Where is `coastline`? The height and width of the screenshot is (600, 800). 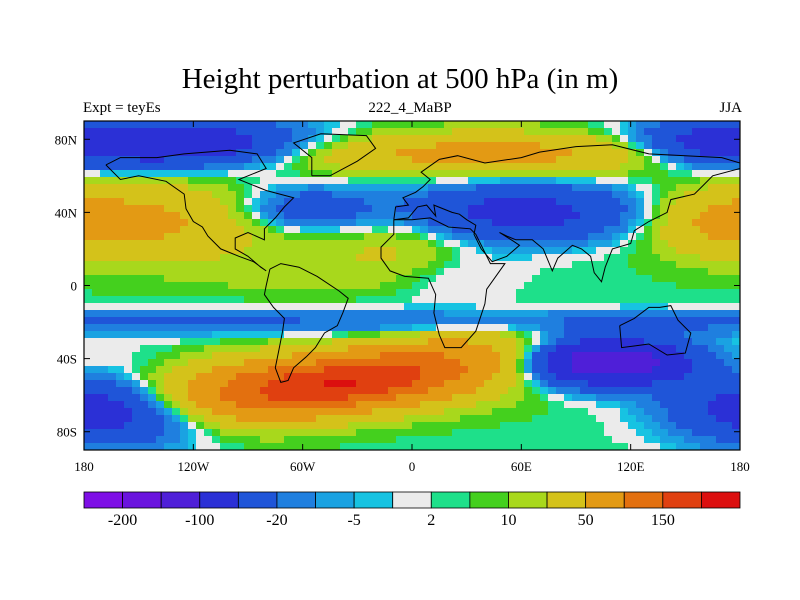
coastline is located at coordinates (566, 182).